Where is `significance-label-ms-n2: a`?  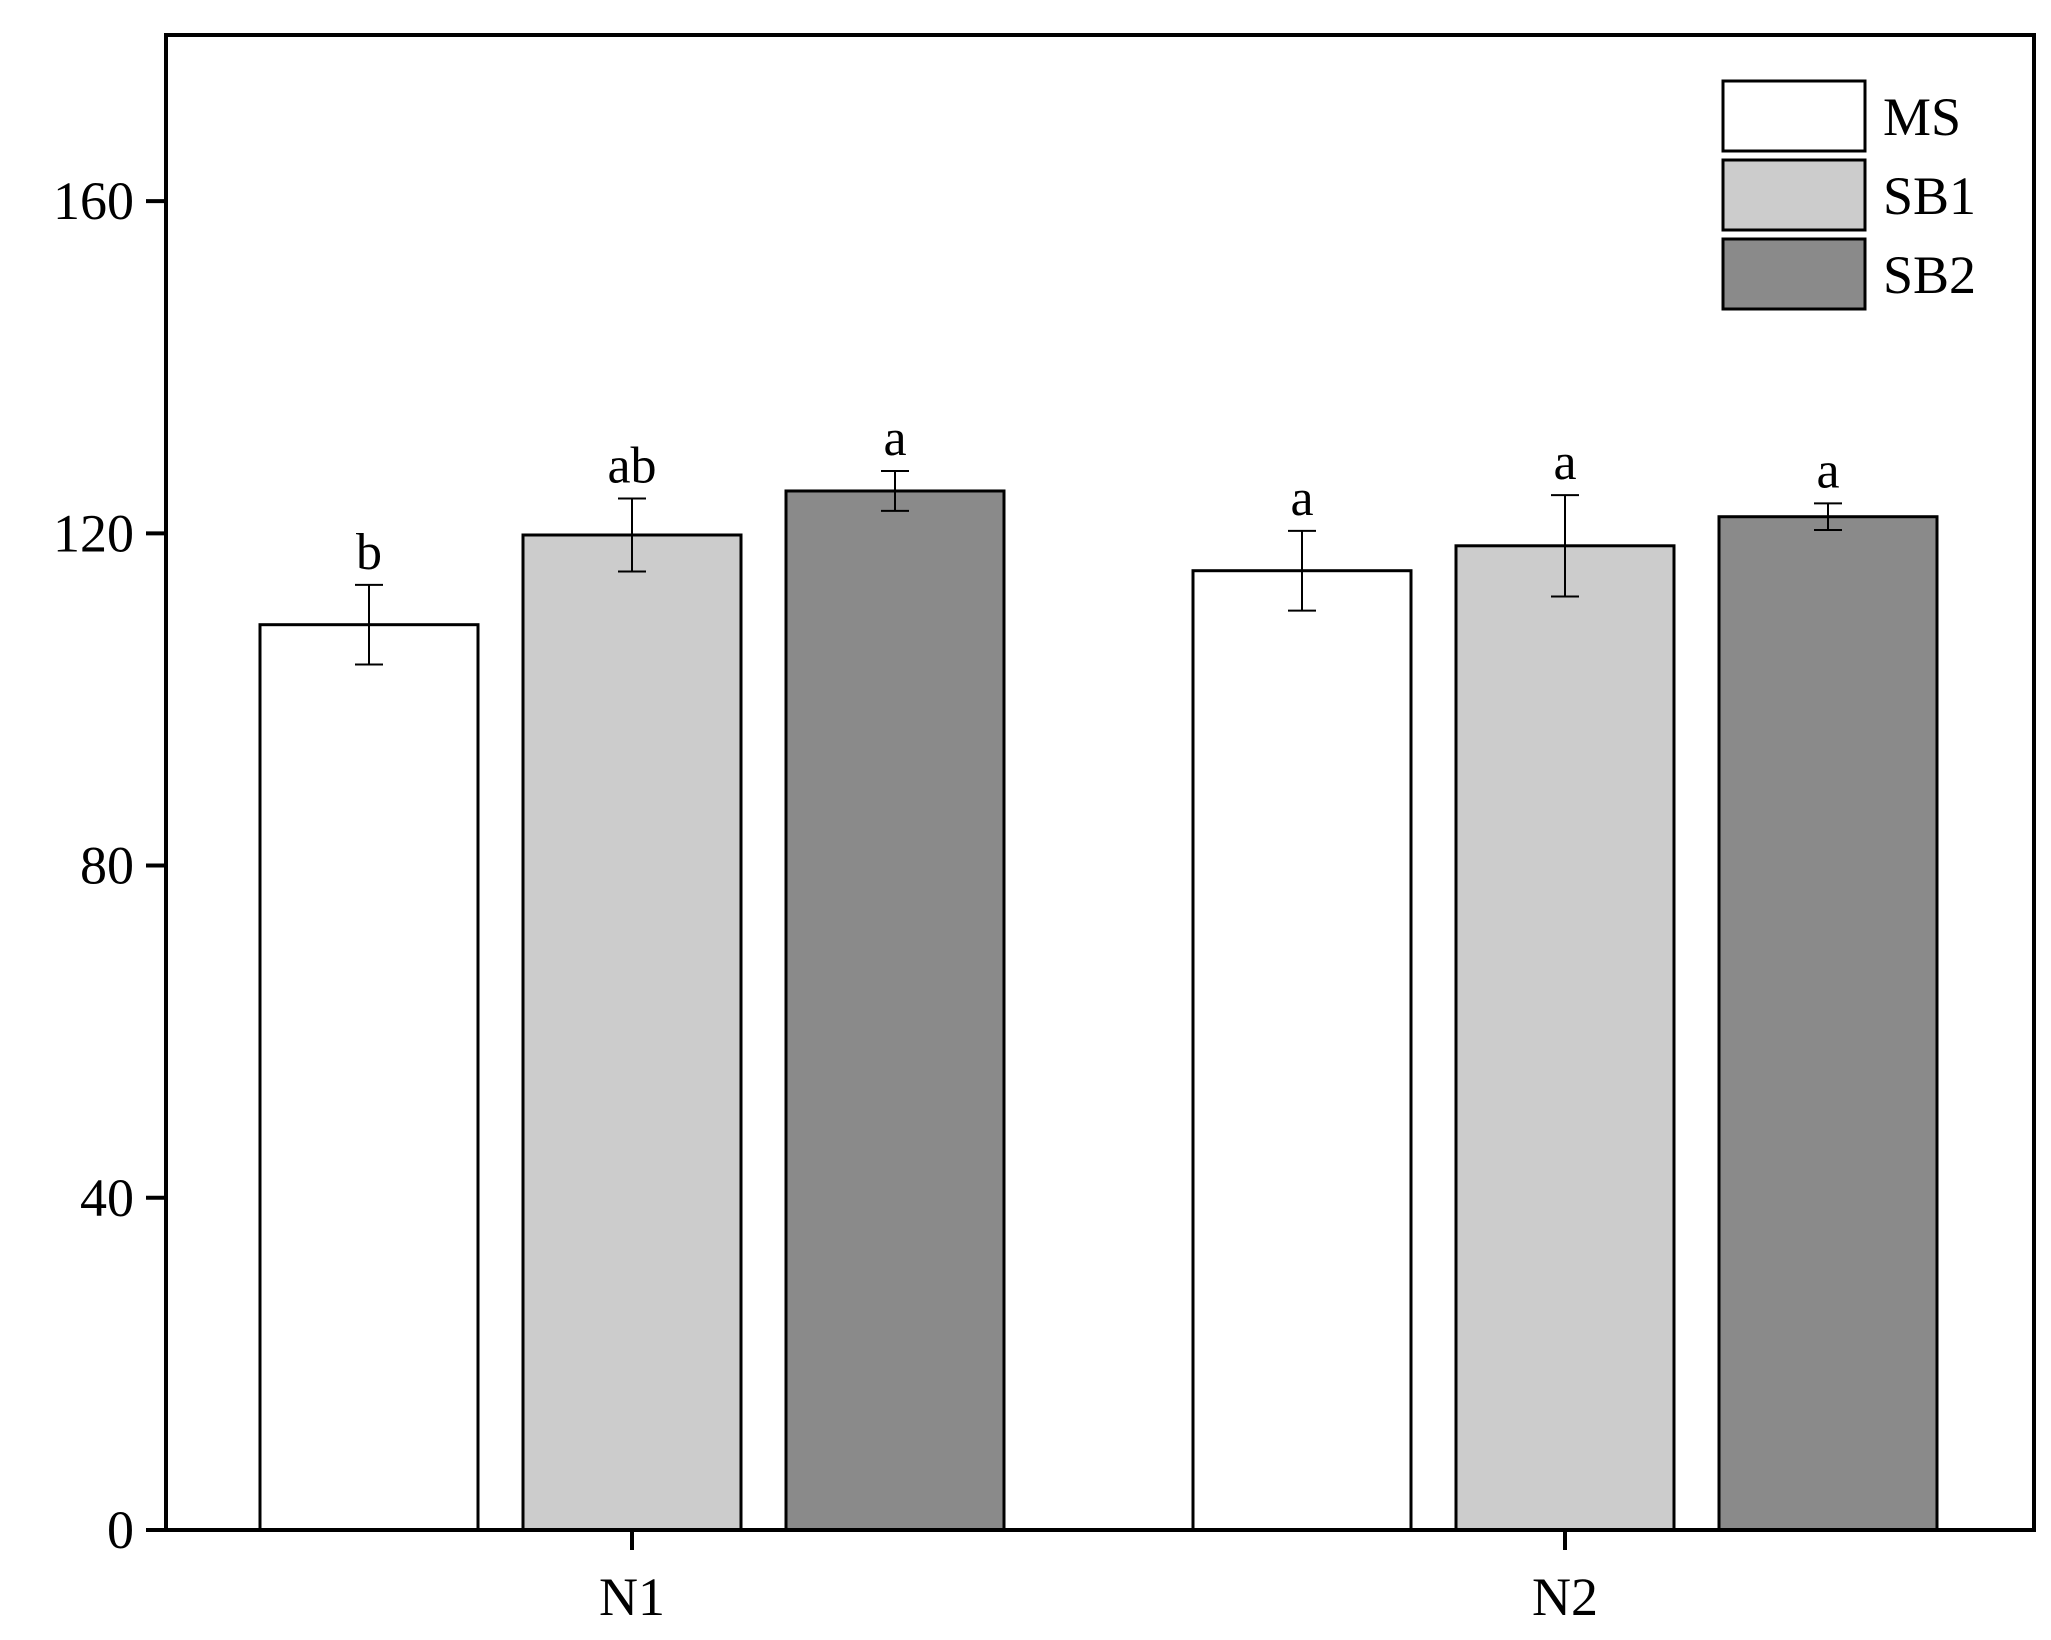 significance-label-ms-n2: a is located at coordinates (1301, 498).